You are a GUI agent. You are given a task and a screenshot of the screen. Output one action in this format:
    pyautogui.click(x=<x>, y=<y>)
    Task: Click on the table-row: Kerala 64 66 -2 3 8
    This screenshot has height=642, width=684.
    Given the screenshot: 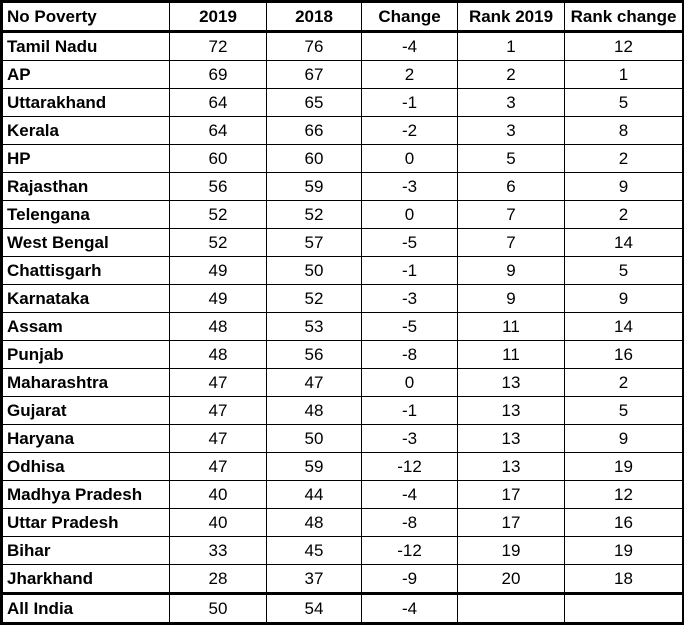 What is the action you would take?
    pyautogui.click(x=342, y=130)
    